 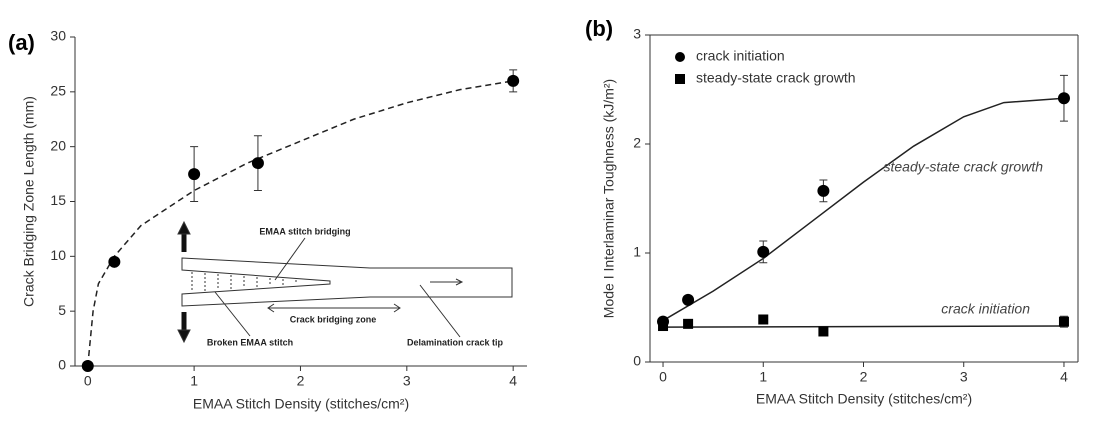 What do you see at coordinates (963, 167) in the screenshot?
I see `annotation: steady-state crack growth` at bounding box center [963, 167].